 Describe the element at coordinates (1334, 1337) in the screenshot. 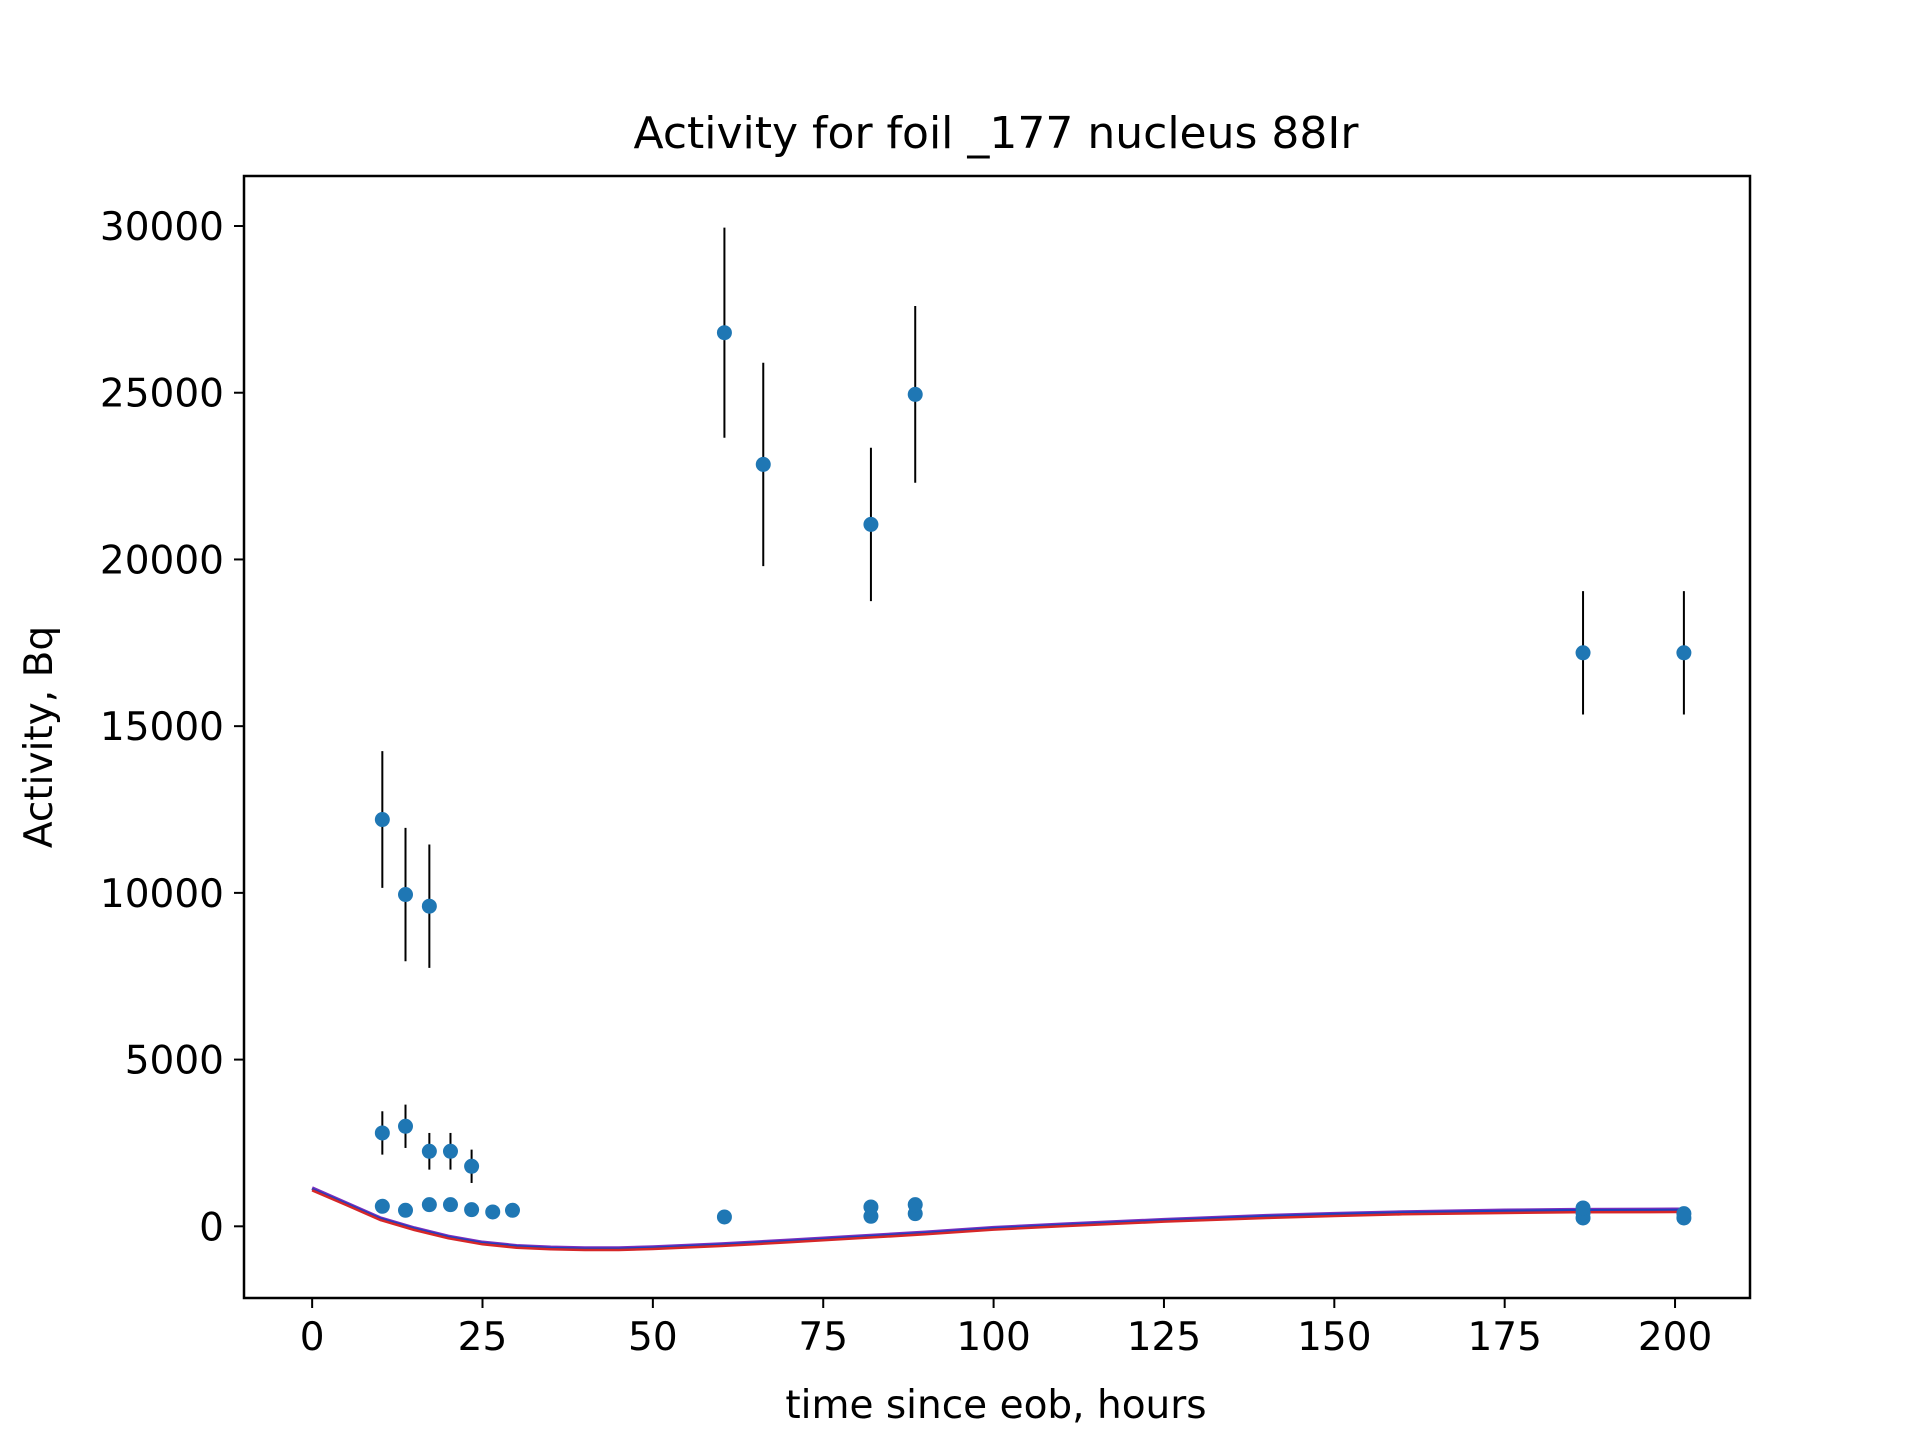

I see `x-tick-label-150: 150` at that location.